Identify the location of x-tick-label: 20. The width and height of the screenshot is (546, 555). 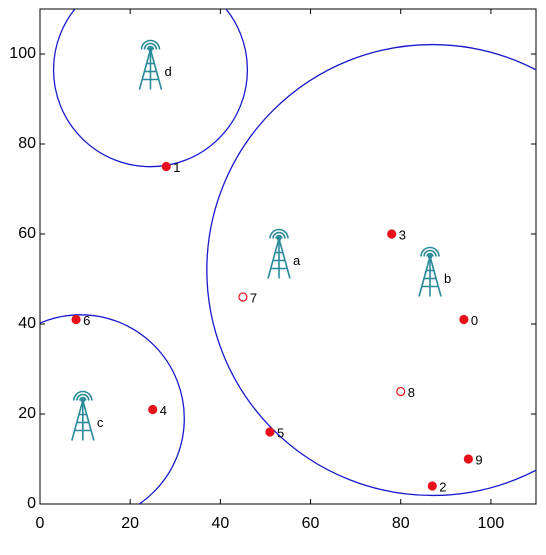
(130, 523).